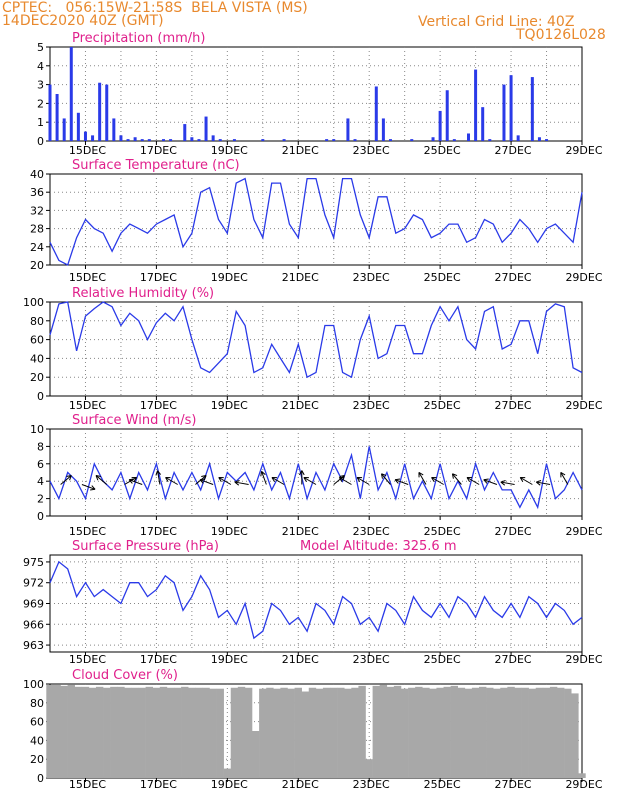 The width and height of the screenshot is (618, 800). What do you see at coordinates (158, 150) in the screenshot?
I see `x-tick-label: 17DEC` at bounding box center [158, 150].